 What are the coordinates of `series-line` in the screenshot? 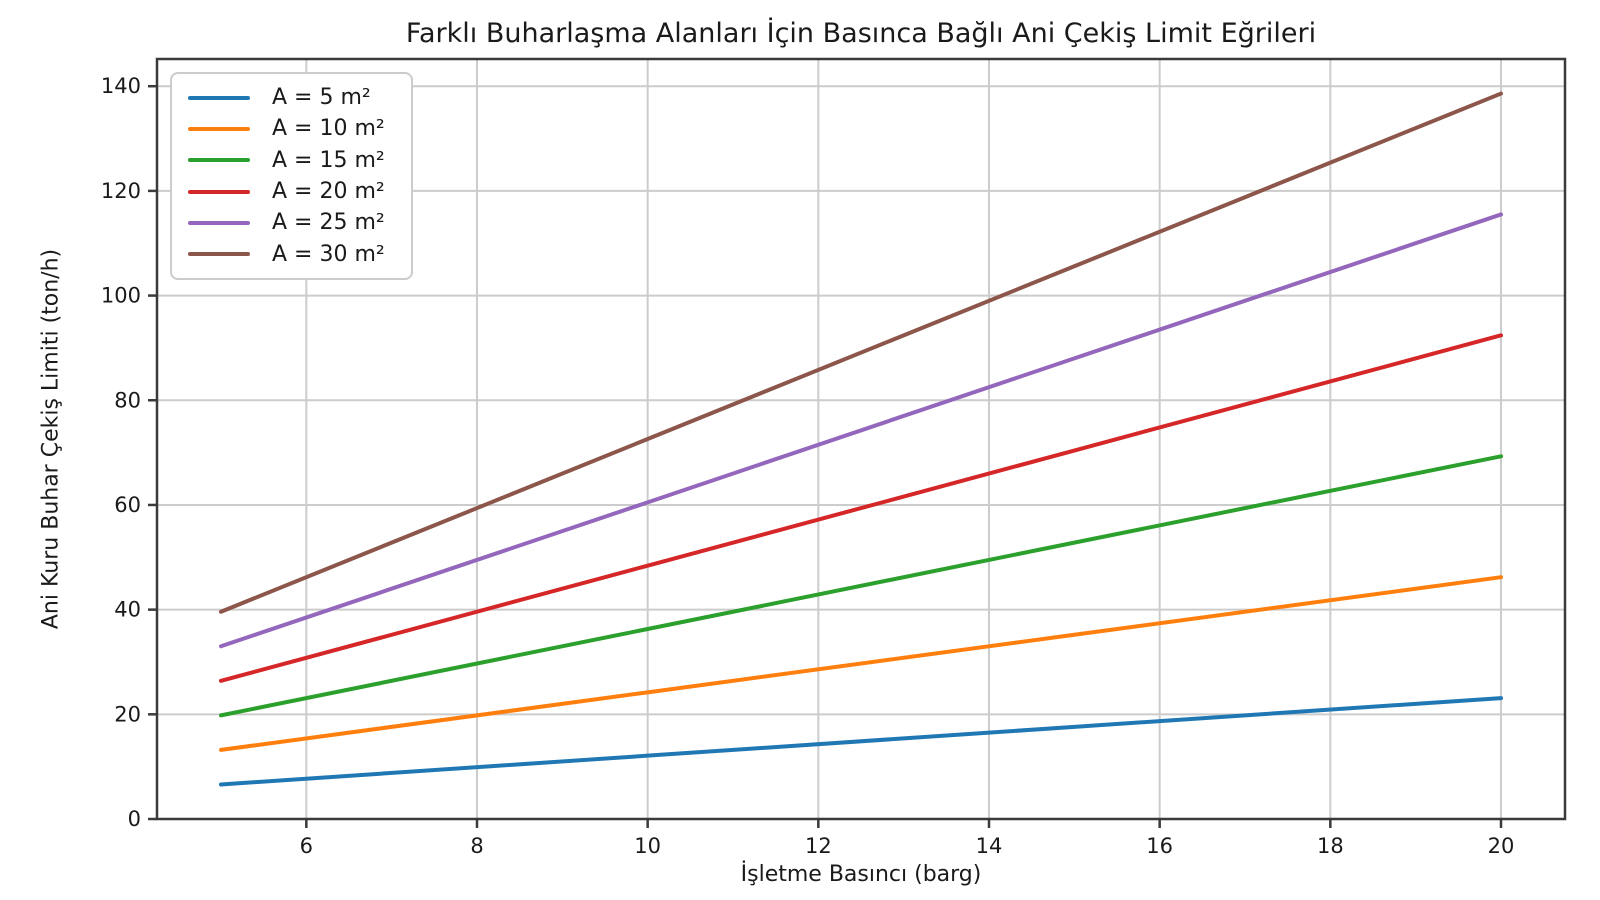 It's located at (861, 741).